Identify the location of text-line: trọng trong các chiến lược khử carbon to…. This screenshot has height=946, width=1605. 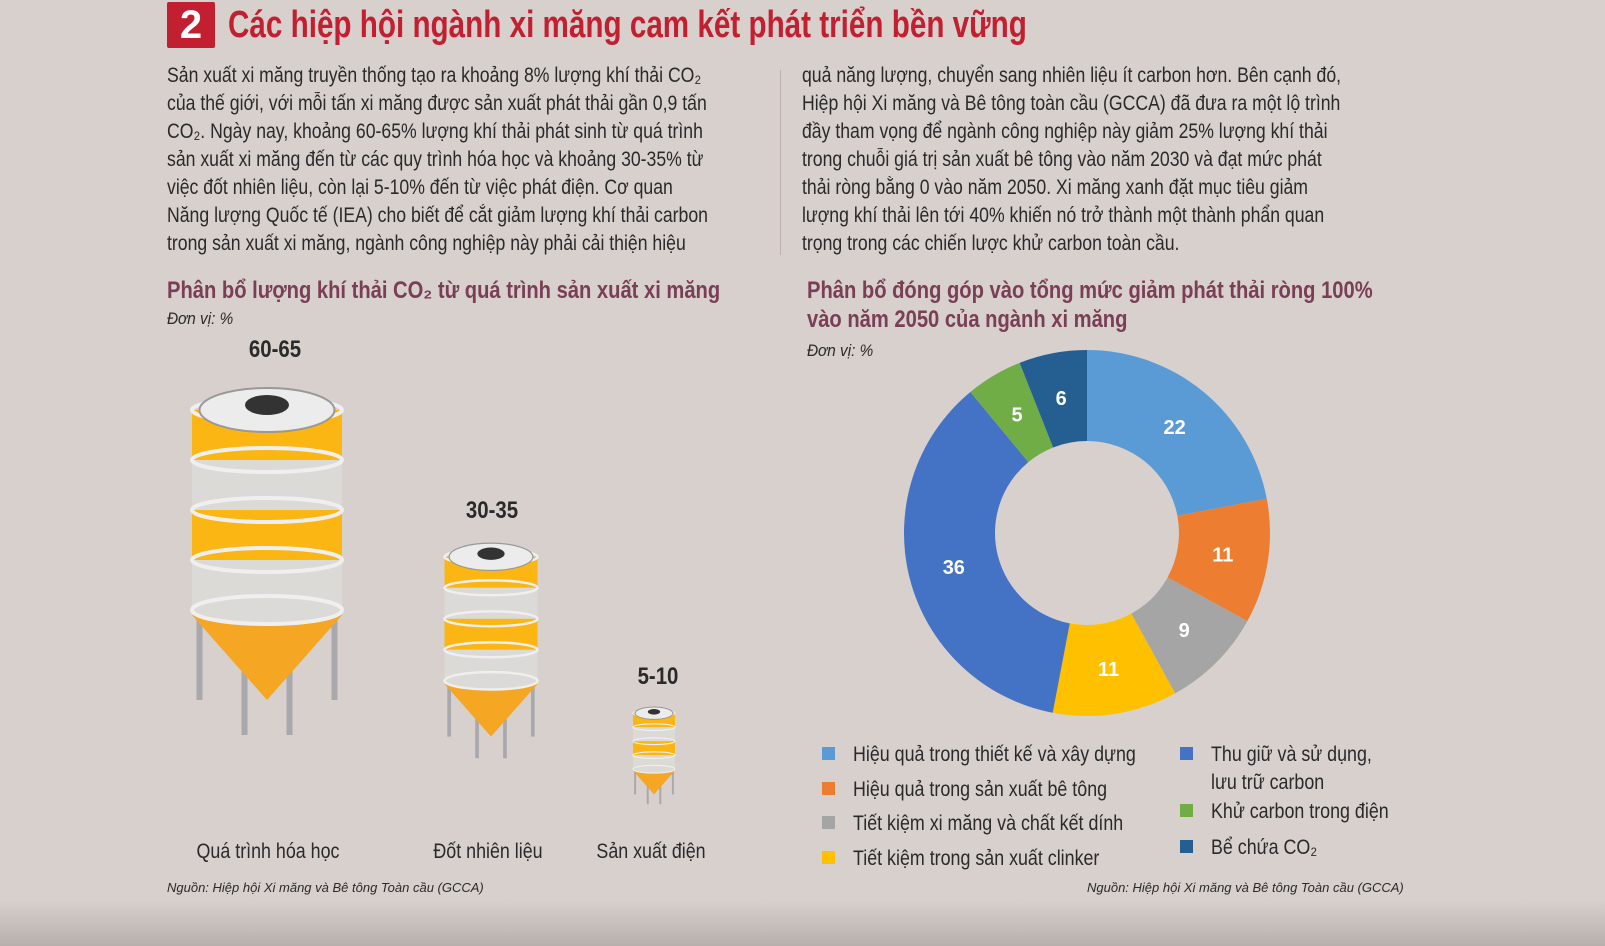
(991, 243).